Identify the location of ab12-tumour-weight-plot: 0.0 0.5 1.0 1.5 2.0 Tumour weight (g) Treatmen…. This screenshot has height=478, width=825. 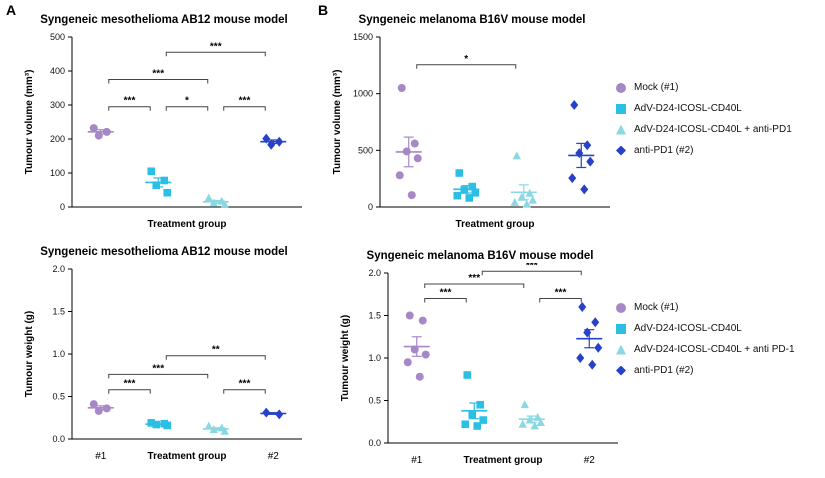
(163, 363).